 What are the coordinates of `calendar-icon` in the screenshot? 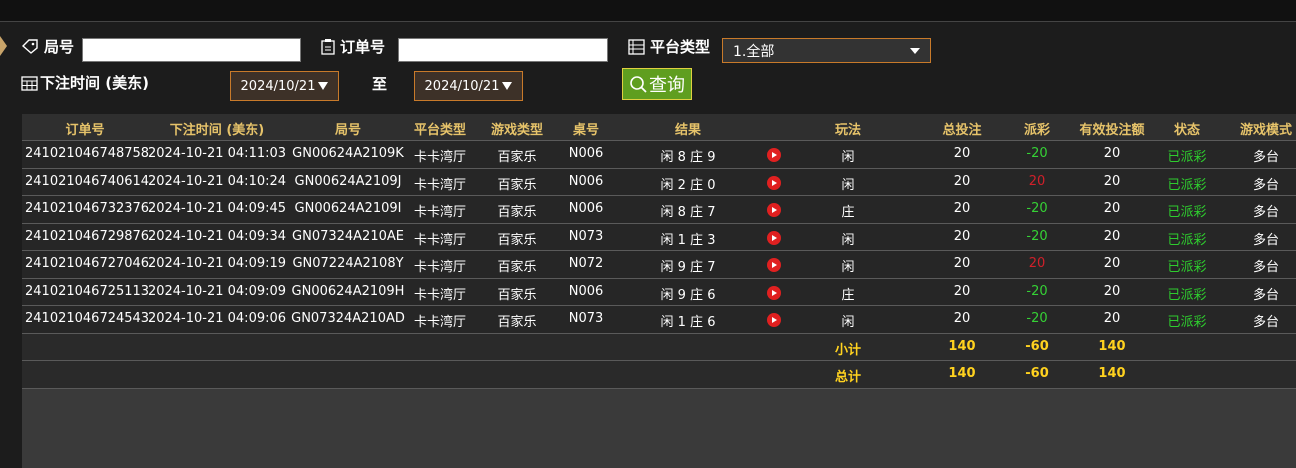 It's located at (29, 83).